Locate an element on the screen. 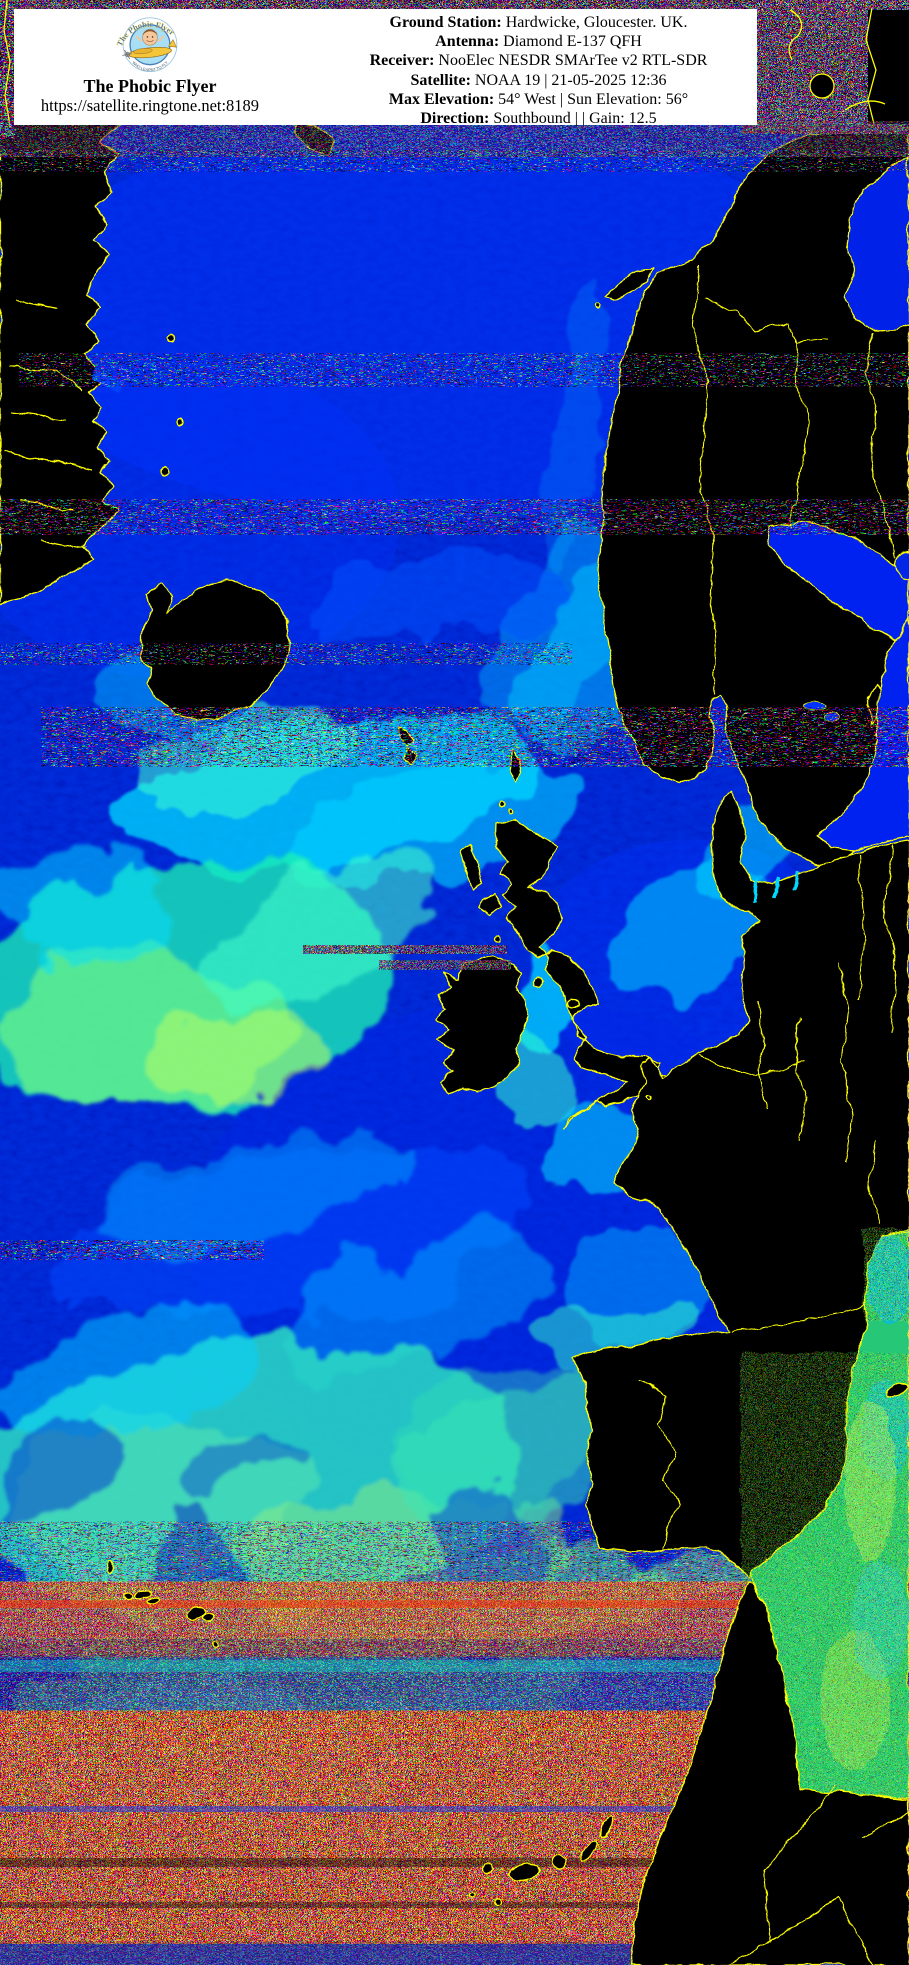 The height and width of the screenshot is (1965, 909). swedish-lake is located at coordinates (814, 706).